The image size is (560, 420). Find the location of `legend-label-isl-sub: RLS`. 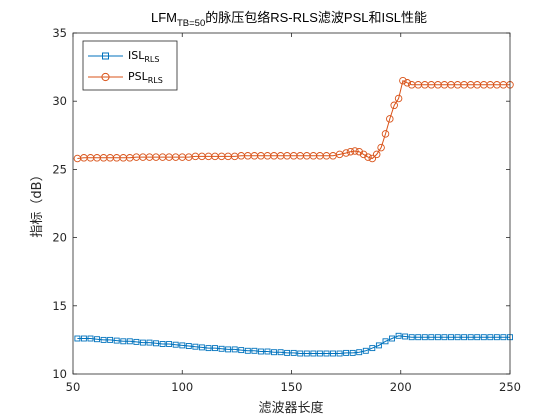

legend-label-isl-sub: RLS is located at coordinates (151, 59).